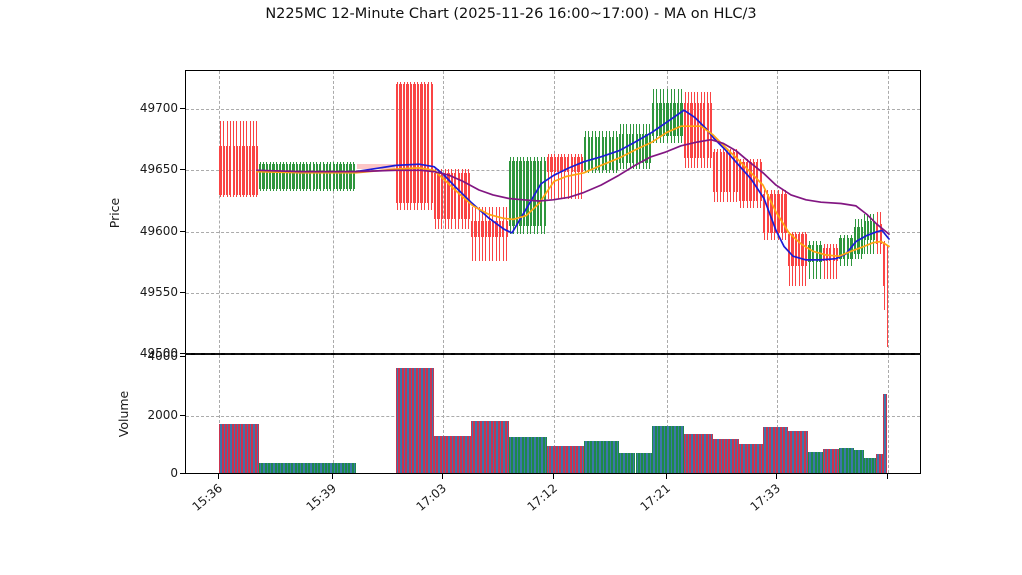 This screenshot has height=575, width=1022. Describe the element at coordinates (655, 497) in the screenshot. I see `x-tick-label: 17:21` at that location.